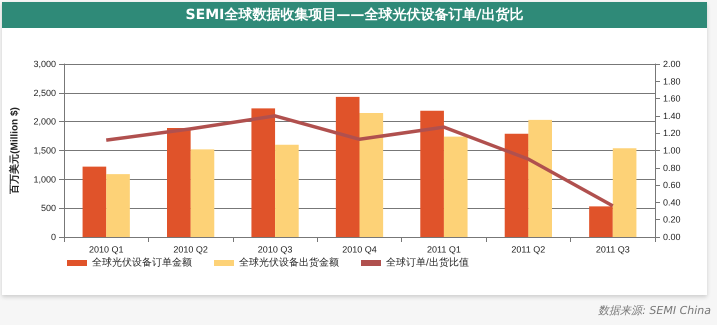 Image resolution: width=717 pixels, height=325 pixels. What do you see at coordinates (427, 262) in the screenshot?
I see `legend-label: 全球订单/出货比值` at bounding box center [427, 262].